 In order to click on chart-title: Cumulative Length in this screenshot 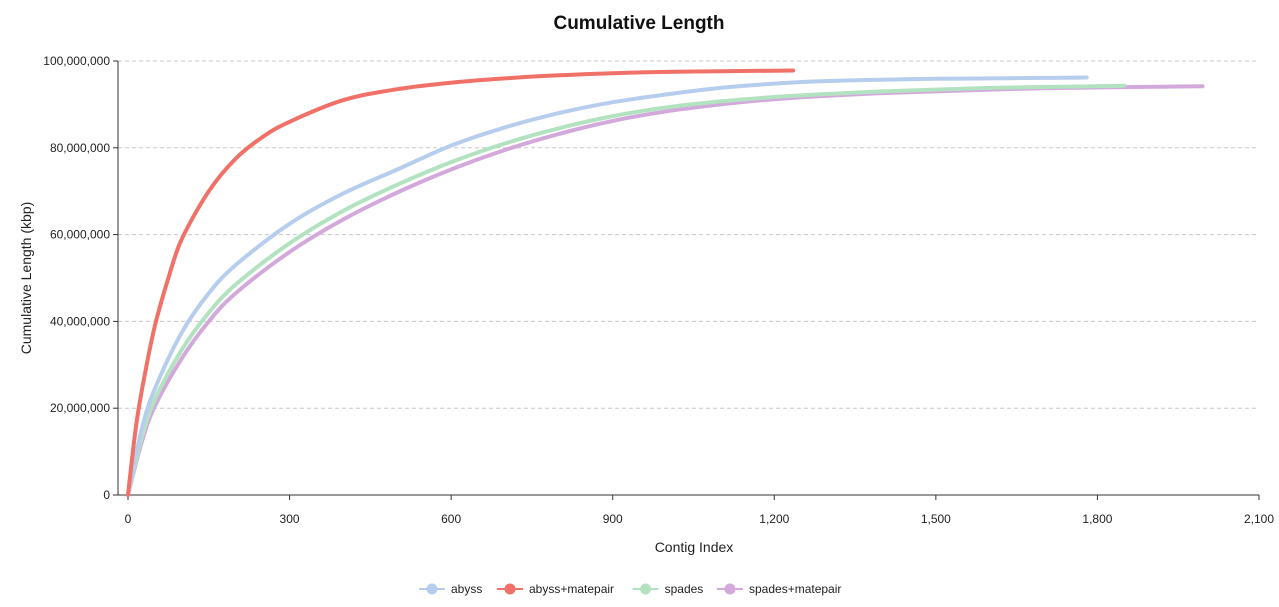, I will do `click(638, 23)`.